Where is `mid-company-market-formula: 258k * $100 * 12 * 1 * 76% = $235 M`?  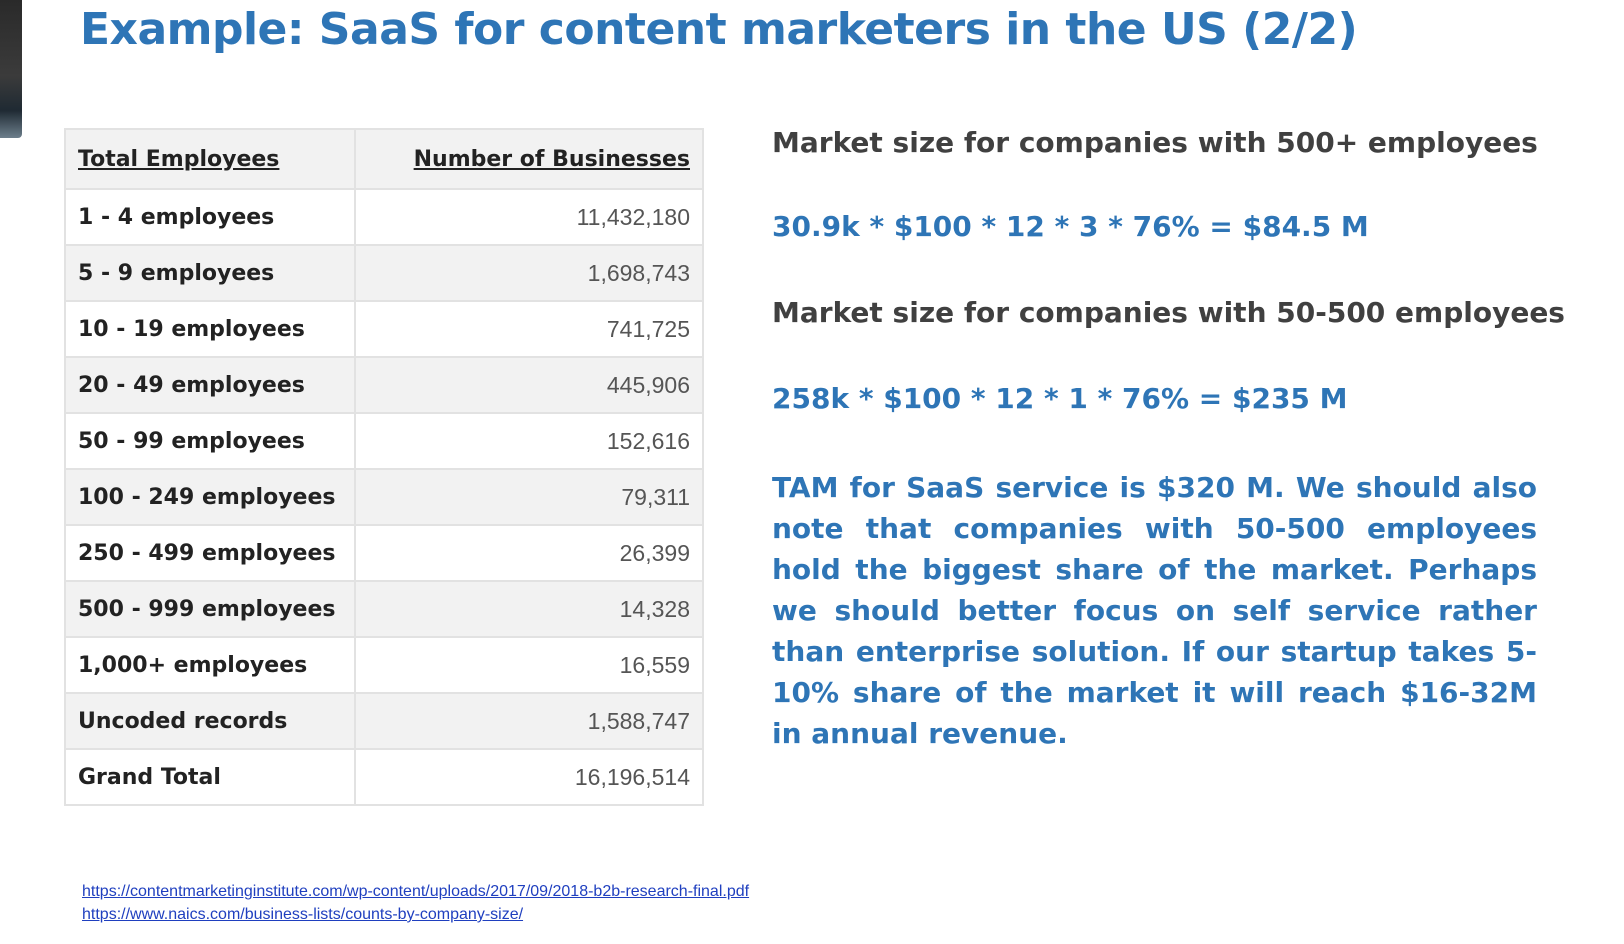
mid-company-market-formula: 258k * $100 * 12 * 1 * 76% = $235 M is located at coordinates (1060, 398).